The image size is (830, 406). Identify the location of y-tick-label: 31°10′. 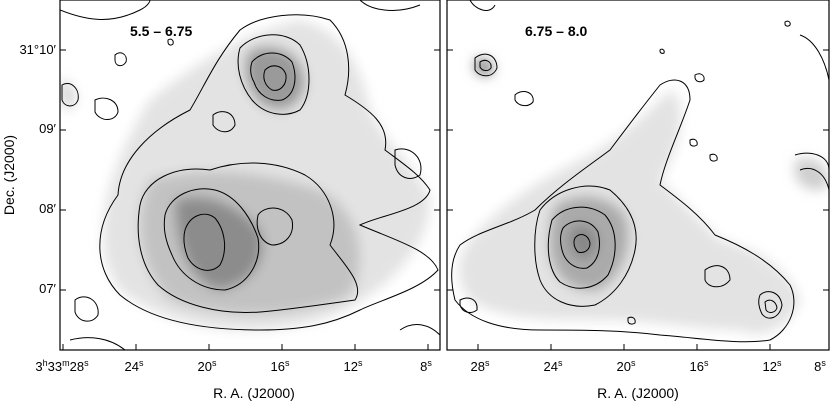
(37, 49).